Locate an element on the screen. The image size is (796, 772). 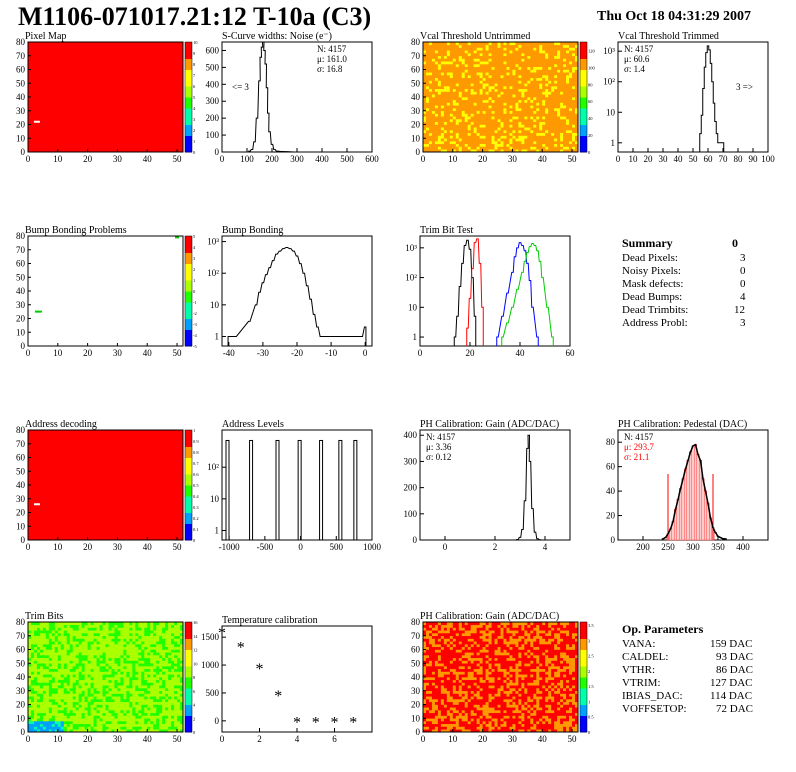
y-tick-label: 70 is located at coordinates (21, 250).